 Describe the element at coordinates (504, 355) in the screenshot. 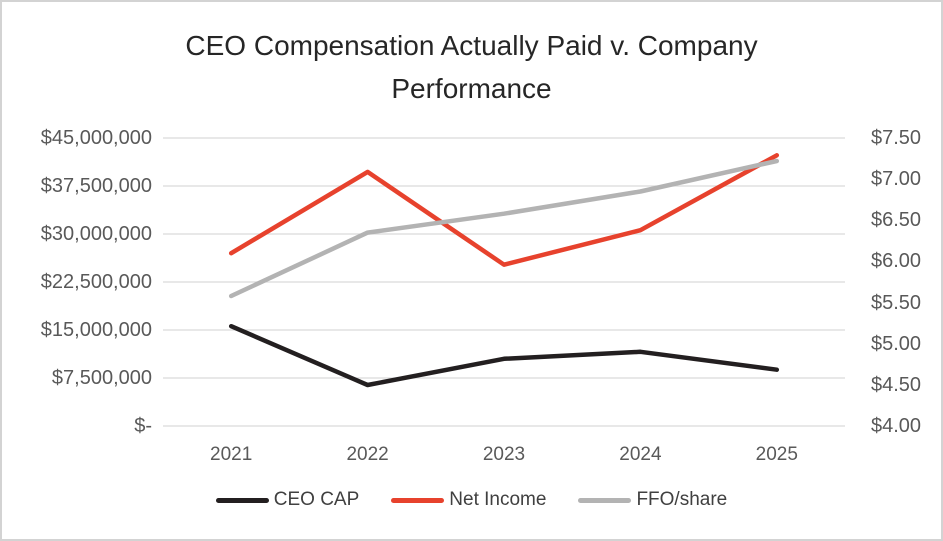

I see `series-line-ceo-cap` at that location.